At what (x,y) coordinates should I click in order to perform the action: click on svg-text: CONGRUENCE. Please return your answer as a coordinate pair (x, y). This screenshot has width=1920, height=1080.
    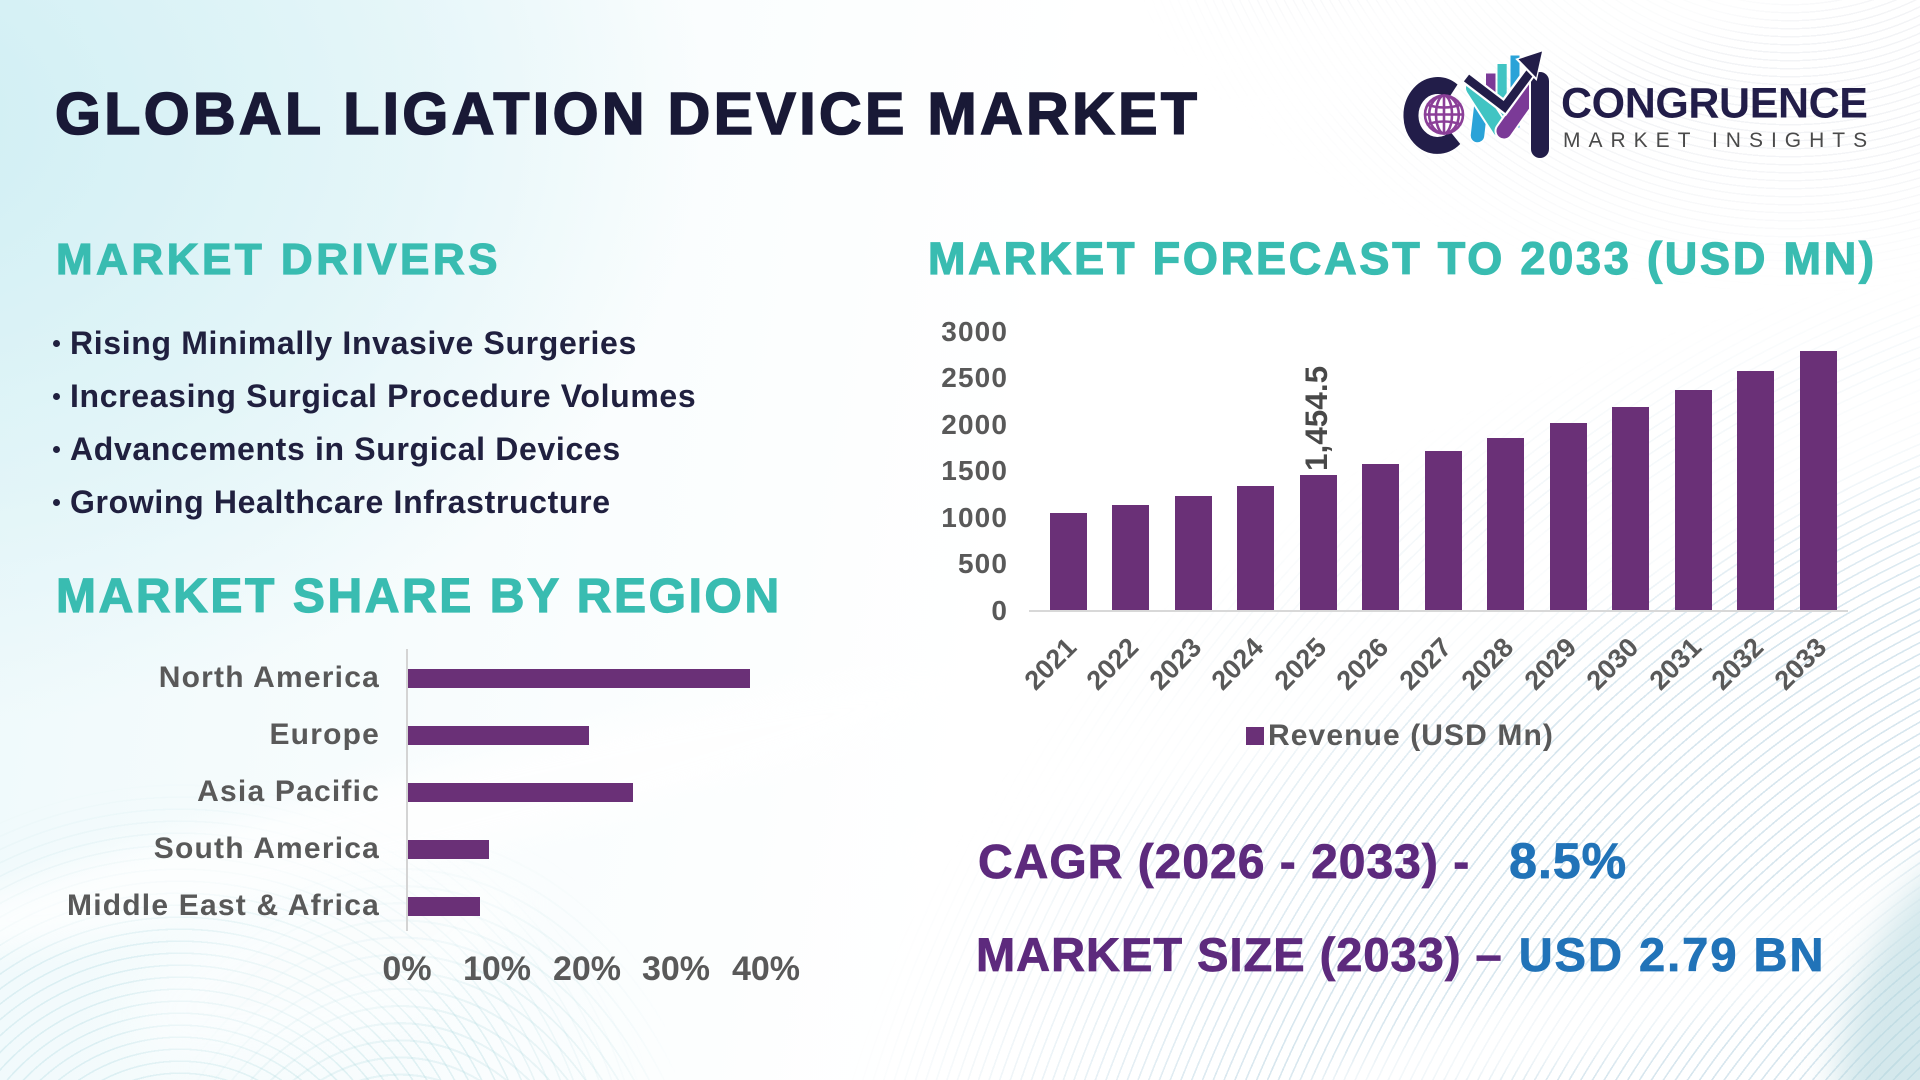
    Looking at the image, I should click on (1714, 104).